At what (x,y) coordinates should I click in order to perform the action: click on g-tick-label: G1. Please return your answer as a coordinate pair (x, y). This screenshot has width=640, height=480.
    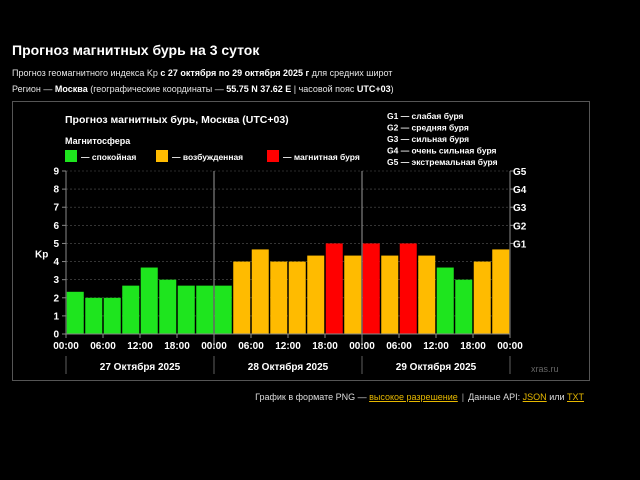
    Looking at the image, I should click on (520, 244).